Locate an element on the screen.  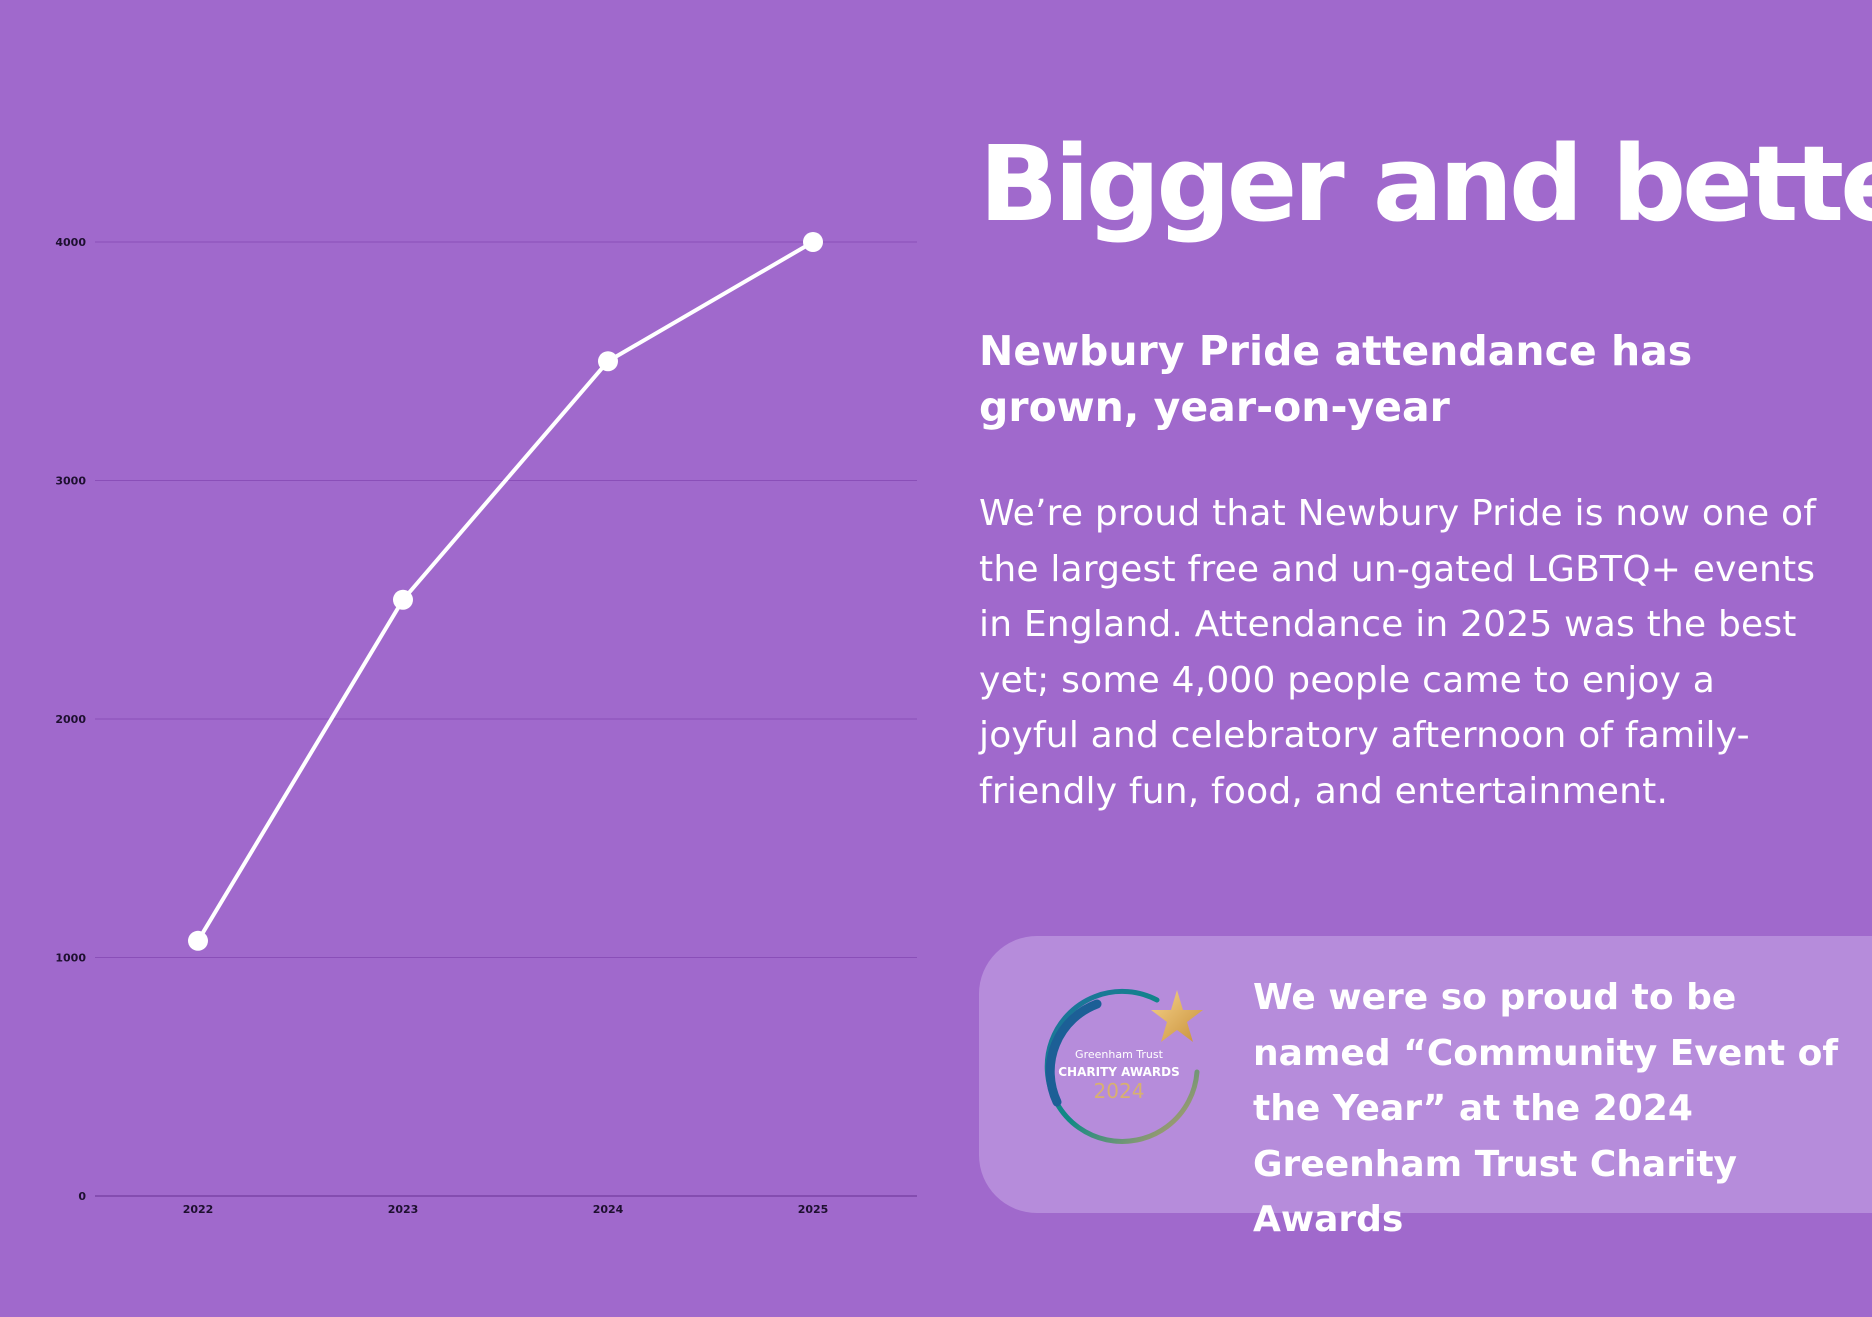
y-tick-label: 1000 is located at coordinates (70, 958).